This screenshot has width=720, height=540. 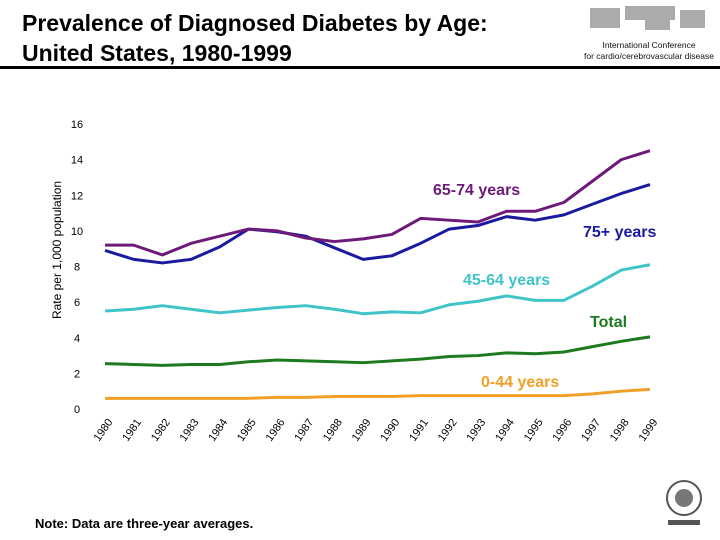 I want to click on y-tick-label: 4, so click(x=77, y=339).